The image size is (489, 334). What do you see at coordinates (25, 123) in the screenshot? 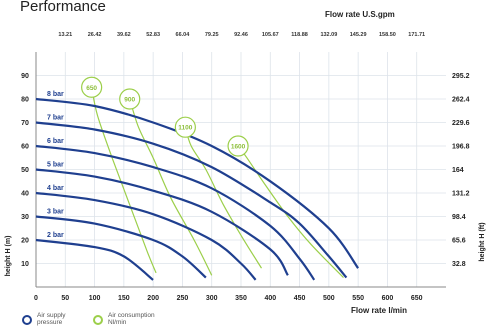
I see `y-tick-label: 70` at bounding box center [25, 123].